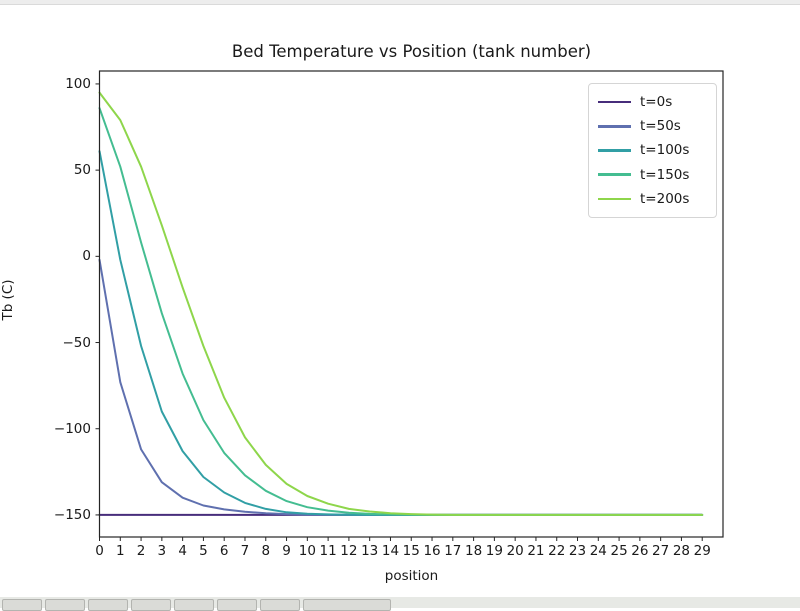 The image size is (800, 611). I want to click on x-tick-label: 6, so click(224, 551).